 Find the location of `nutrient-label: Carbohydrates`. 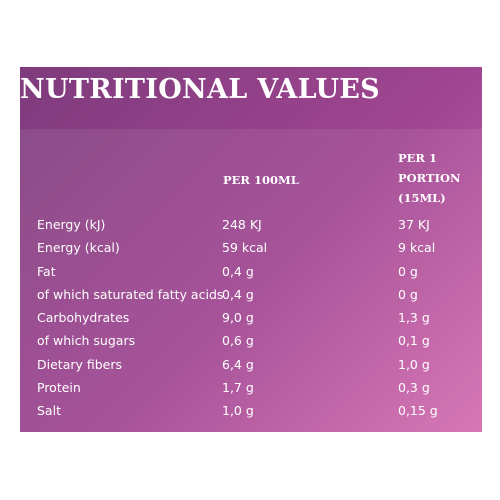

nutrient-label: Carbohydrates is located at coordinates (83, 318).